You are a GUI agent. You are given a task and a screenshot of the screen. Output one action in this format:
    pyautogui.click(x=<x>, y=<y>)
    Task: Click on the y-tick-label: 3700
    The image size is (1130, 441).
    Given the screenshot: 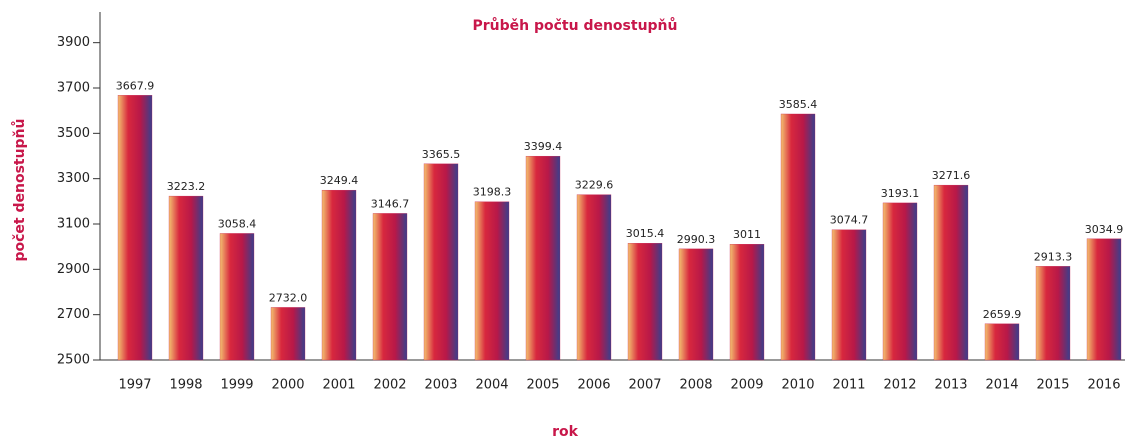 What is the action you would take?
    pyautogui.click(x=73, y=88)
    